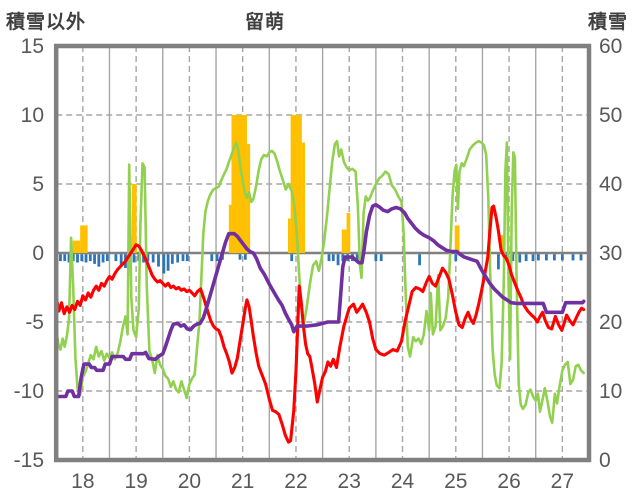  What do you see at coordinates (29, 460) in the screenshot?
I see `left-axis-tick: -15` at bounding box center [29, 460].